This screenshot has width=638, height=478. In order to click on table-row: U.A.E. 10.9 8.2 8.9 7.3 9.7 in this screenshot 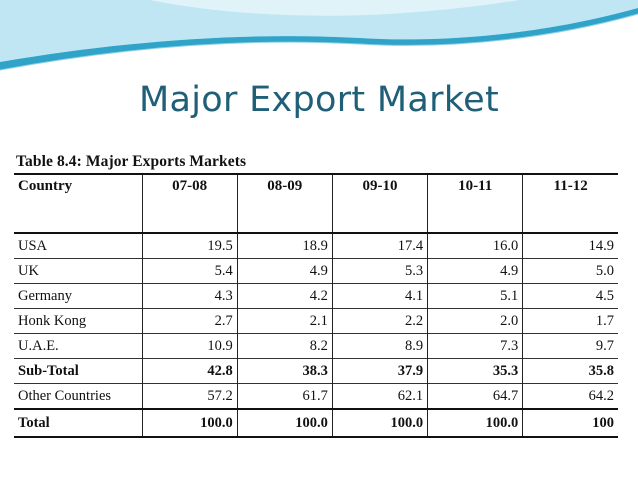, I will do `click(316, 346)`.